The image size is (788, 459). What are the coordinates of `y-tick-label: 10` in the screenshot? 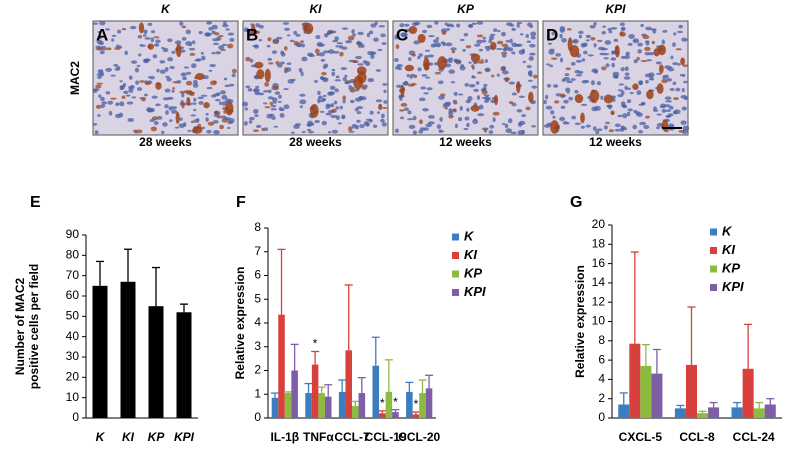 It's located at (73, 397).